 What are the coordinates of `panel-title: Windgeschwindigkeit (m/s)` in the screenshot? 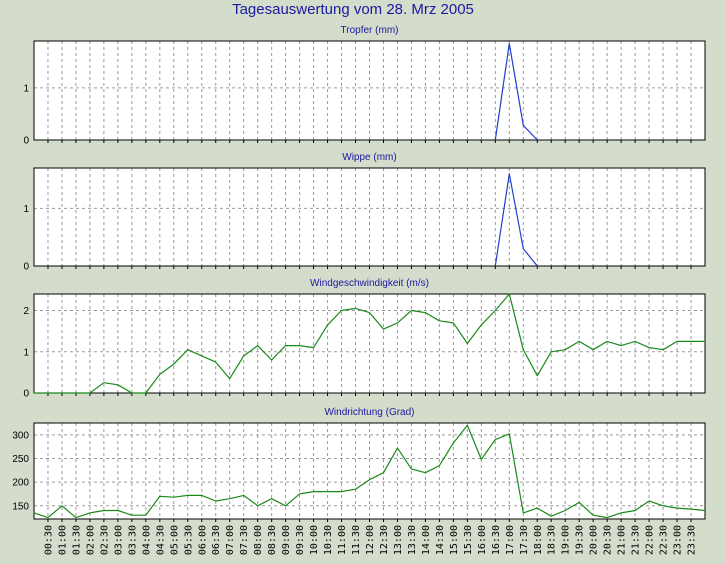 It's located at (369, 283).